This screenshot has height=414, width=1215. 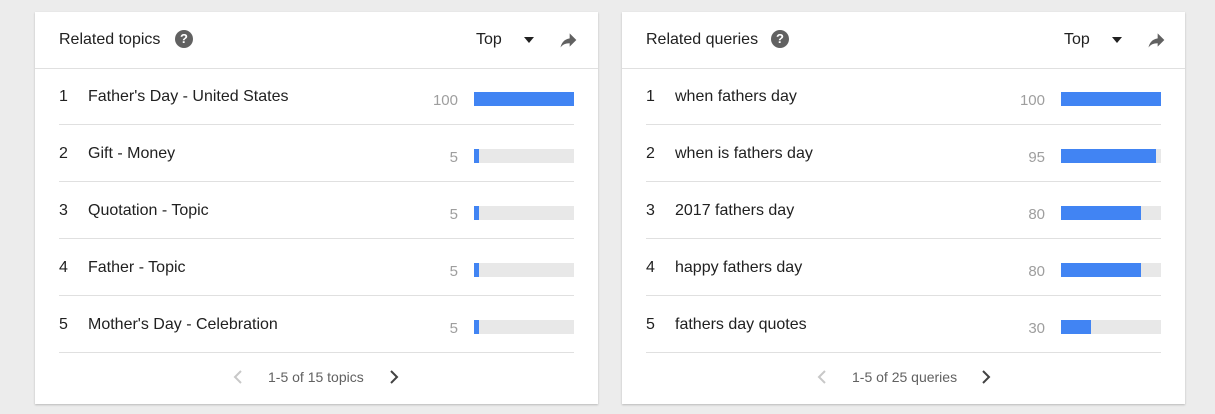 I want to click on pagination: 1-5 of 15 topics, so click(x=316, y=376).